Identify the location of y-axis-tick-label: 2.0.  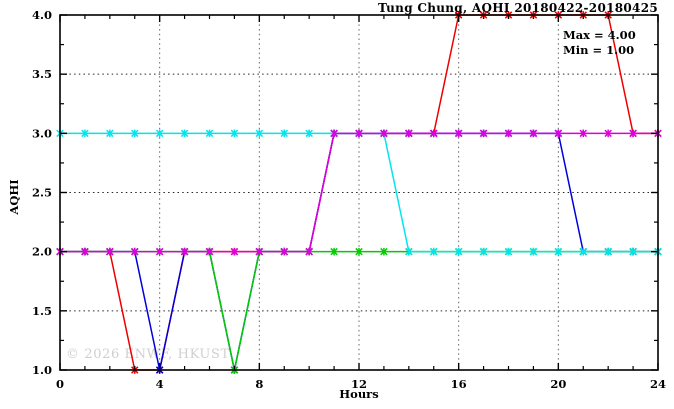
(42, 252).